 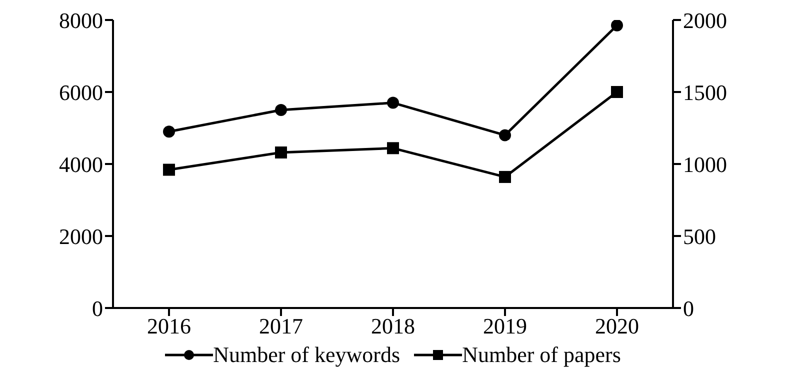 What do you see at coordinates (81, 236) in the screenshot?
I see `y-tick-label: 2000` at bounding box center [81, 236].